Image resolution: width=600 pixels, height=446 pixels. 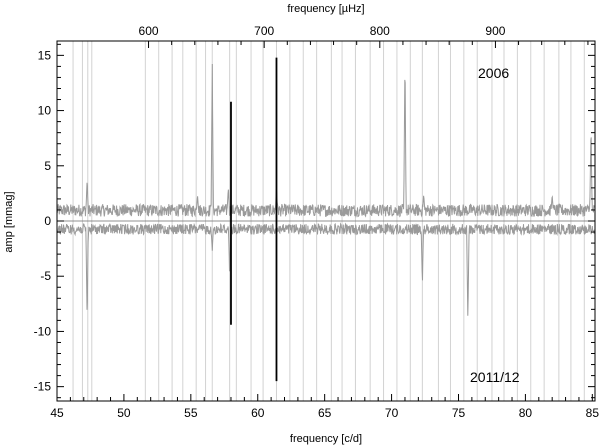 What do you see at coordinates (326, 439) in the screenshot?
I see `x-axis-title: frequency [c/d]` at bounding box center [326, 439].